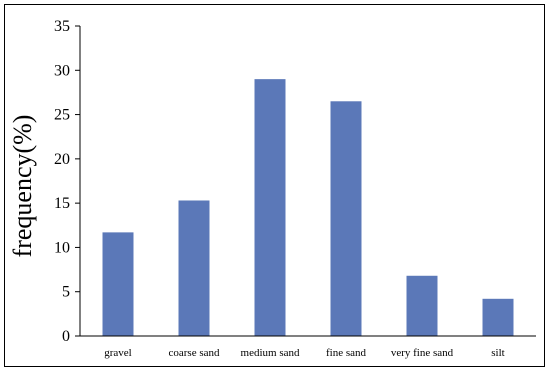 The image size is (550, 372). I want to click on y-tick-label: 25, so click(62, 115).